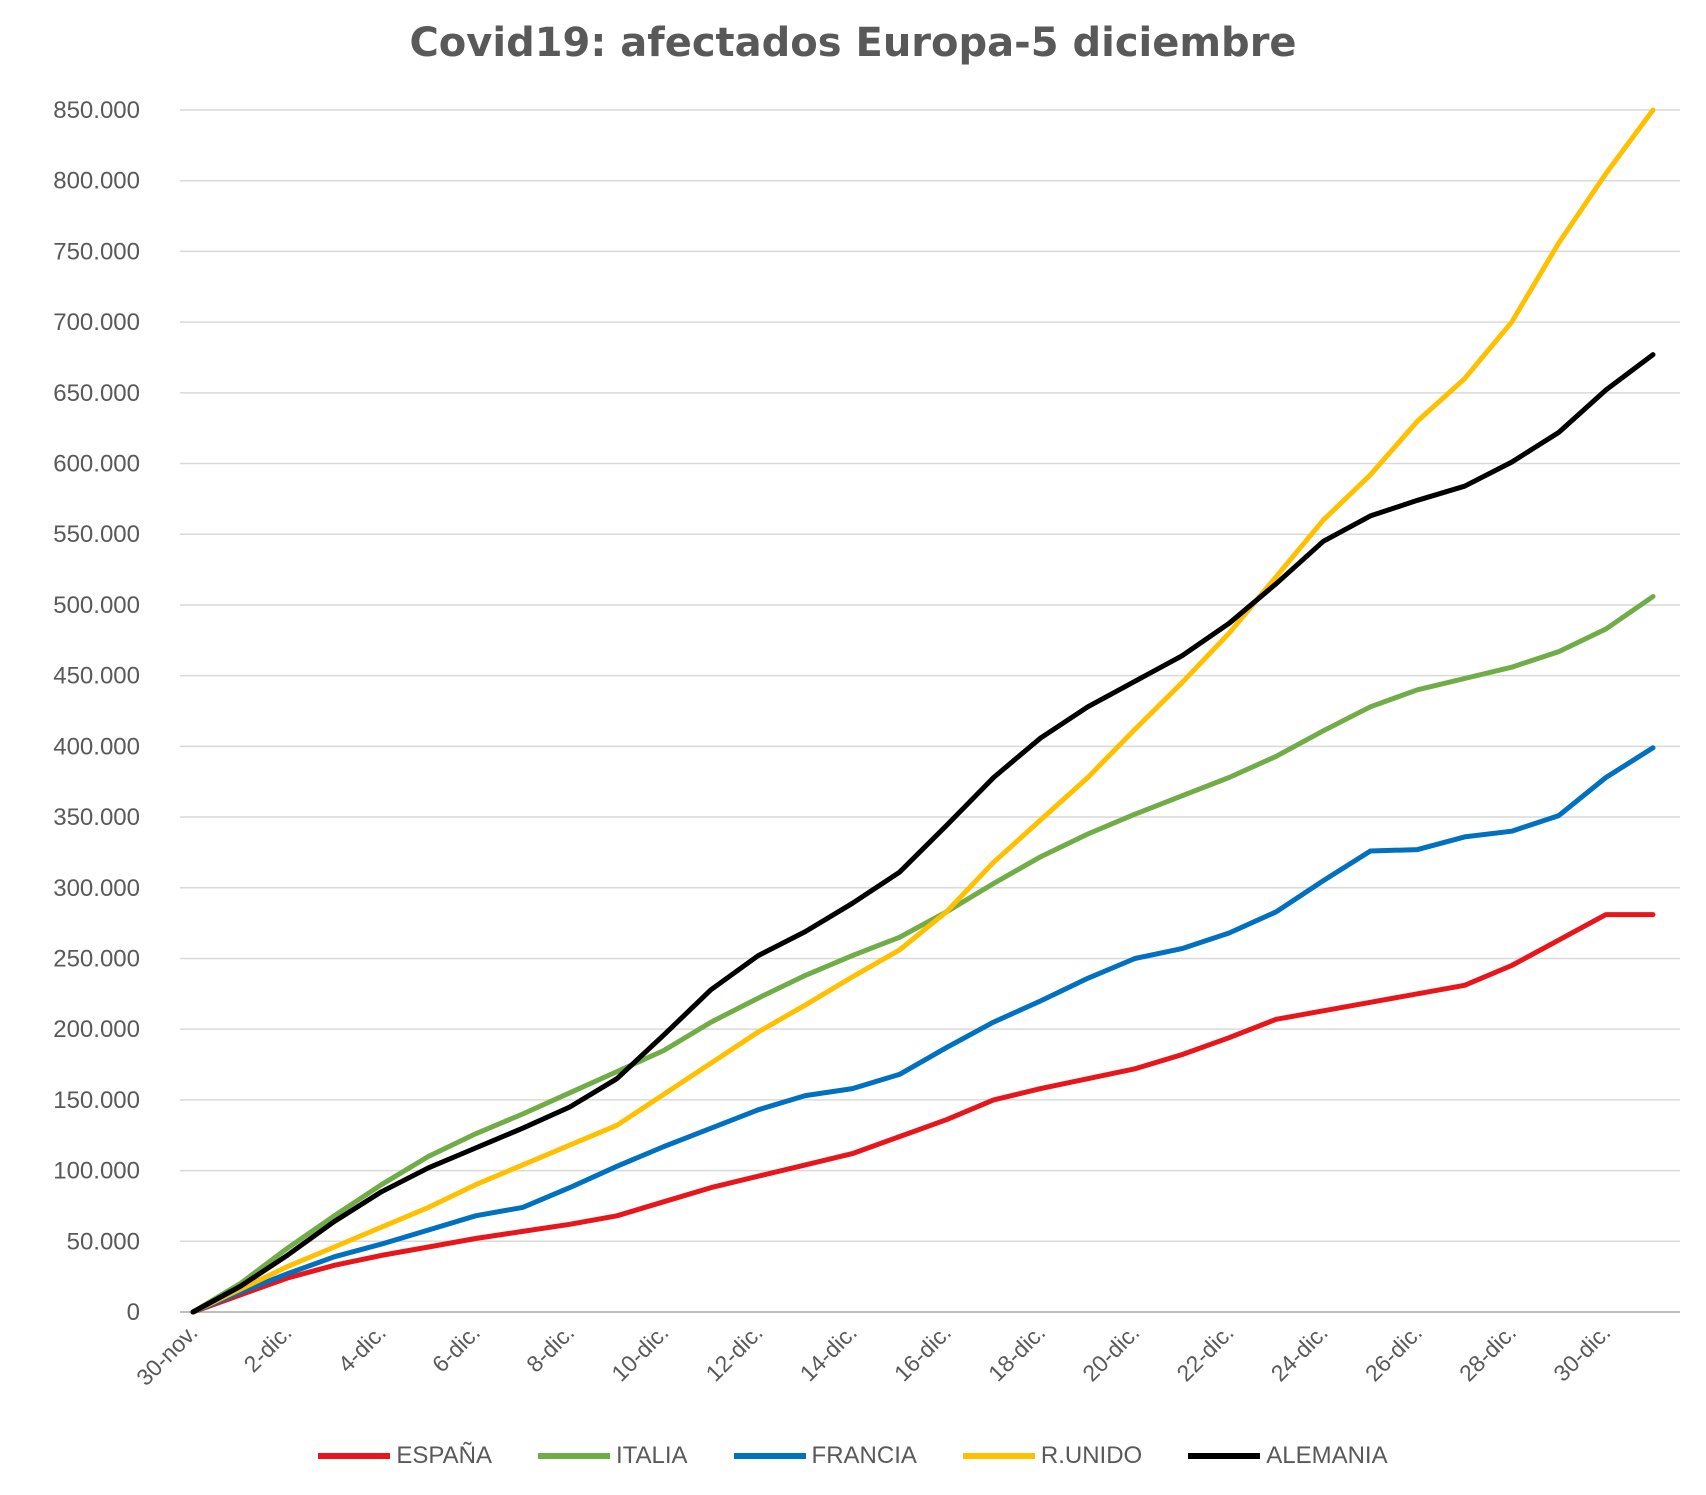  I want to click on y-tick-label: 100.000, so click(96, 1171).